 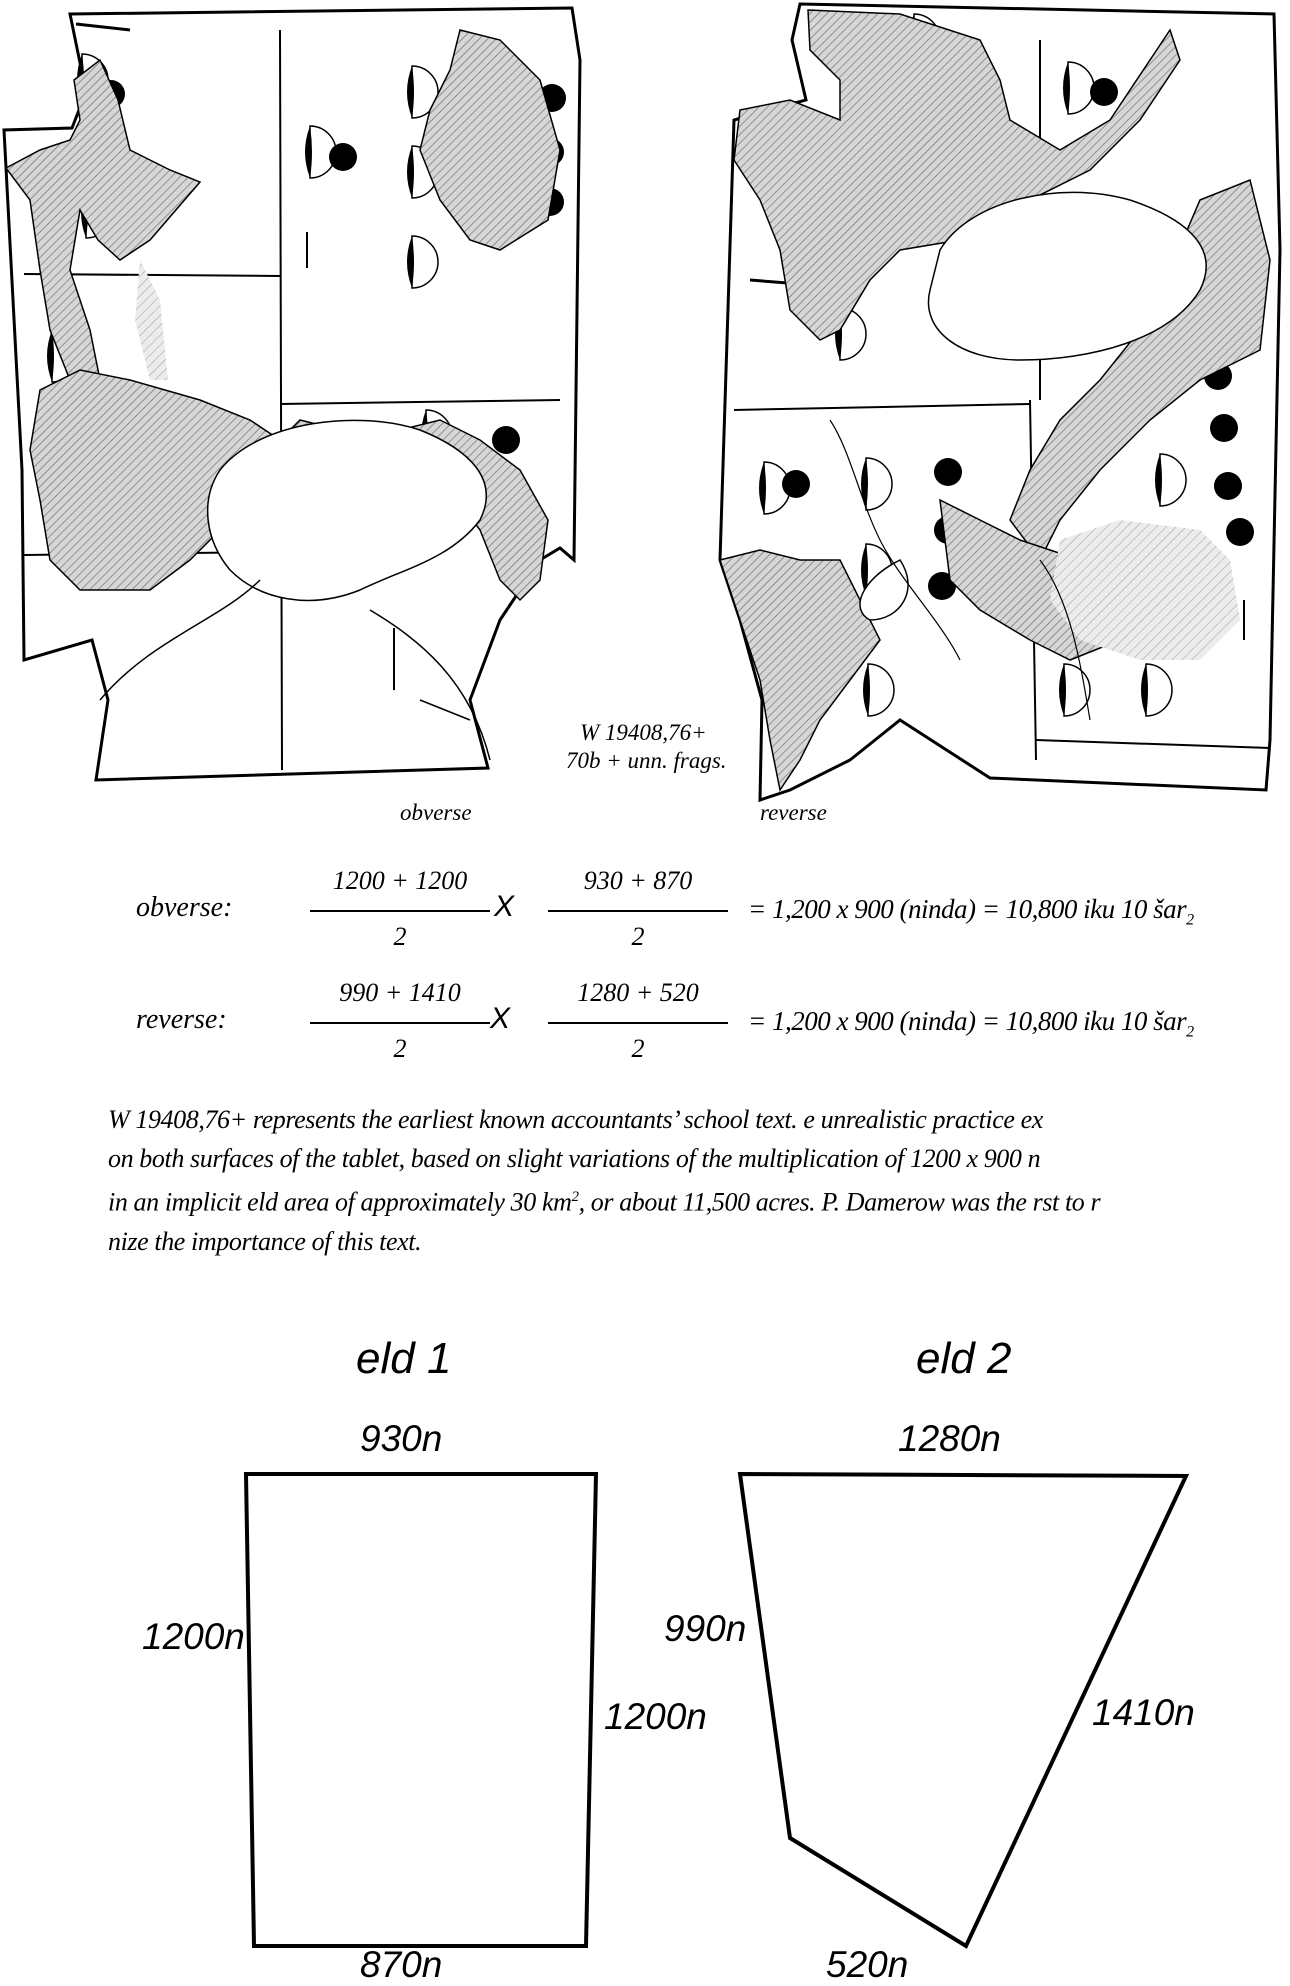 I want to click on field-2-top-length: 1280n, so click(x=949, y=1438).